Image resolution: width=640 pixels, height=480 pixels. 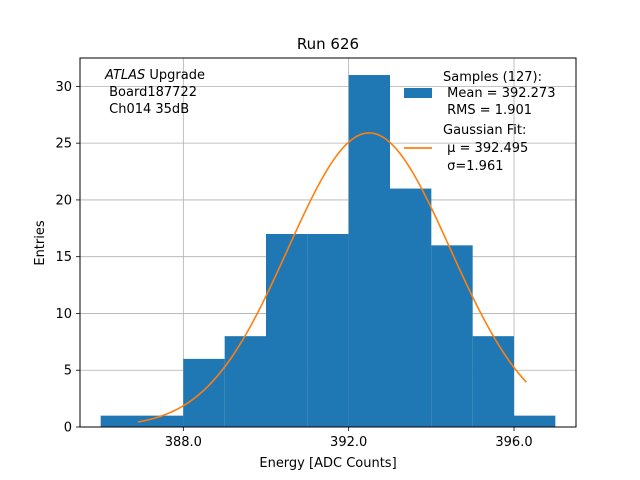 I want to click on y-tick-label-6: 30, so click(x=63, y=87).